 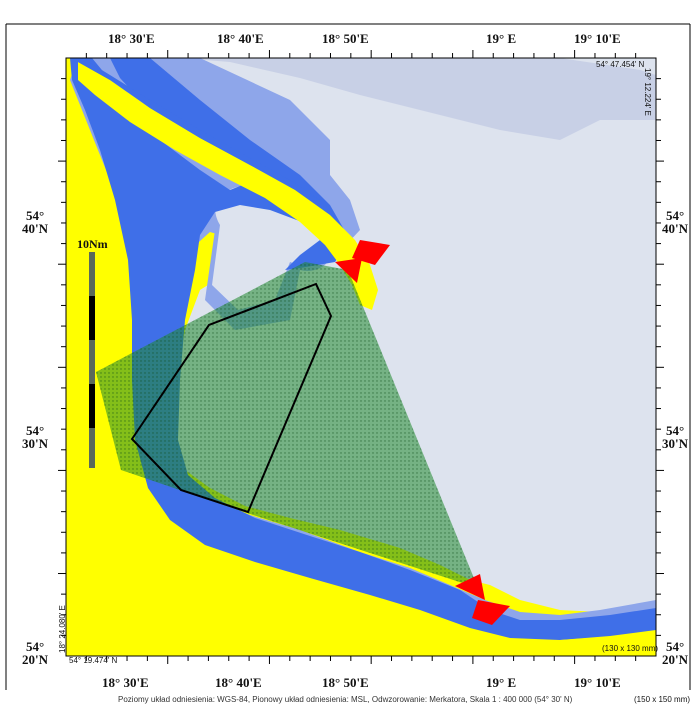 I want to click on bottom-lon-label: 19° 10'E, so click(x=597, y=682).